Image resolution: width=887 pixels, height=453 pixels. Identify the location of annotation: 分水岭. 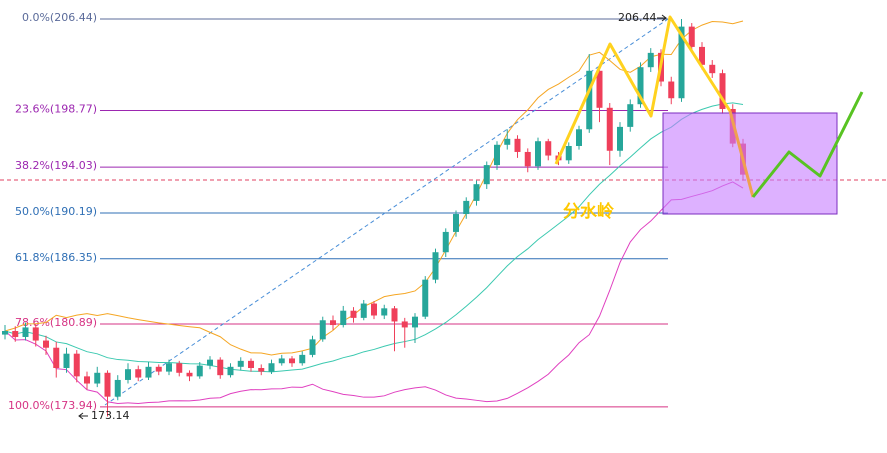
(588, 211).